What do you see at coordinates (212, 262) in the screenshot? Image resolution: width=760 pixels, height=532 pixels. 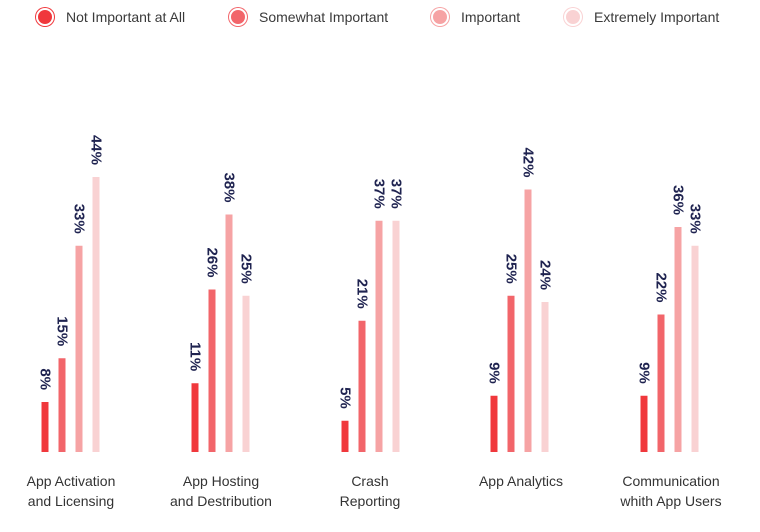 I see `data-label: 26%` at bounding box center [212, 262].